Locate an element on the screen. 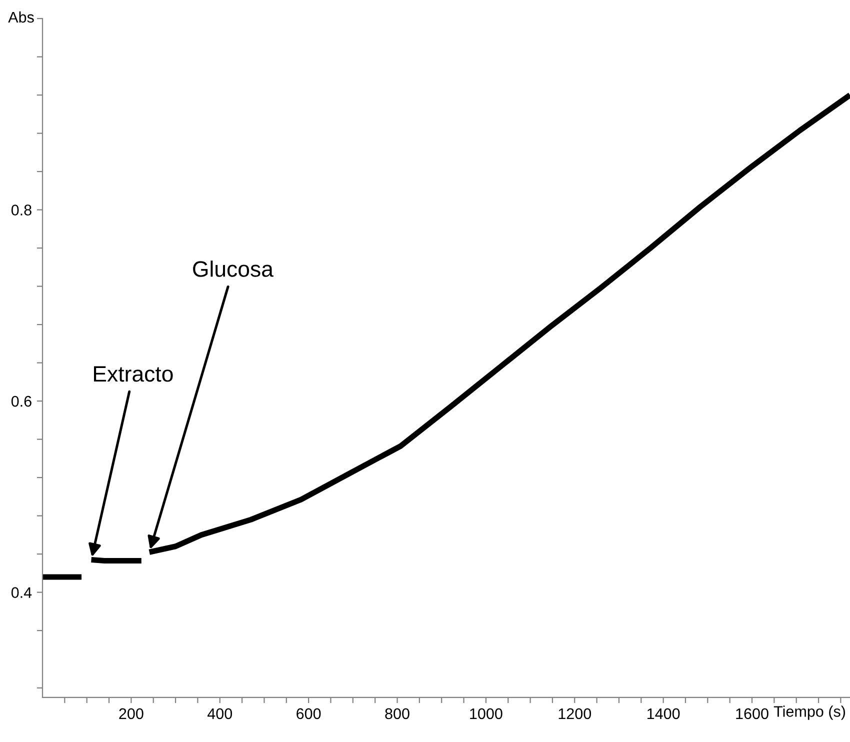 The image size is (850, 742). x-tick-label: 1200 is located at coordinates (575, 714).